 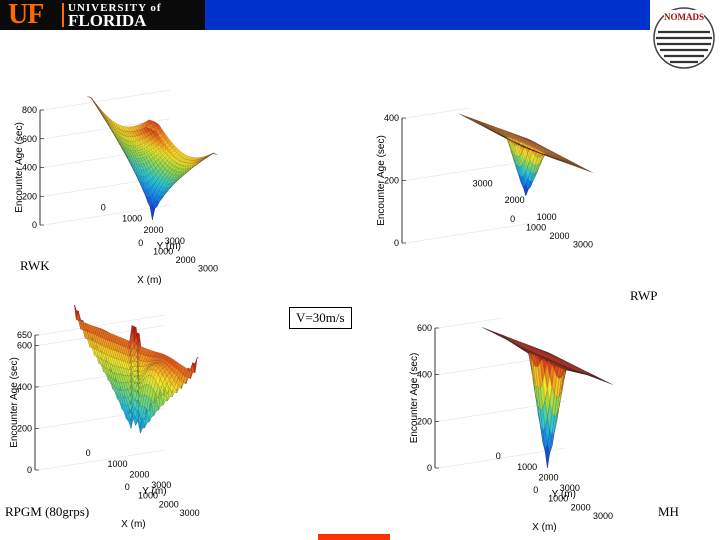 I want to click on logo-separator, so click(x=63, y=15).